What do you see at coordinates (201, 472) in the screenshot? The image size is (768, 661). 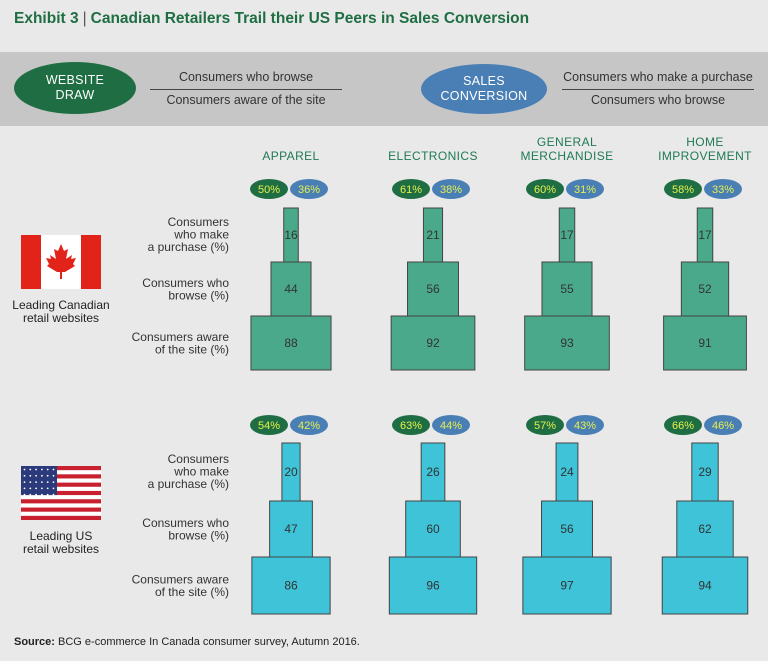 I see `row-label-purchase: who make` at bounding box center [201, 472].